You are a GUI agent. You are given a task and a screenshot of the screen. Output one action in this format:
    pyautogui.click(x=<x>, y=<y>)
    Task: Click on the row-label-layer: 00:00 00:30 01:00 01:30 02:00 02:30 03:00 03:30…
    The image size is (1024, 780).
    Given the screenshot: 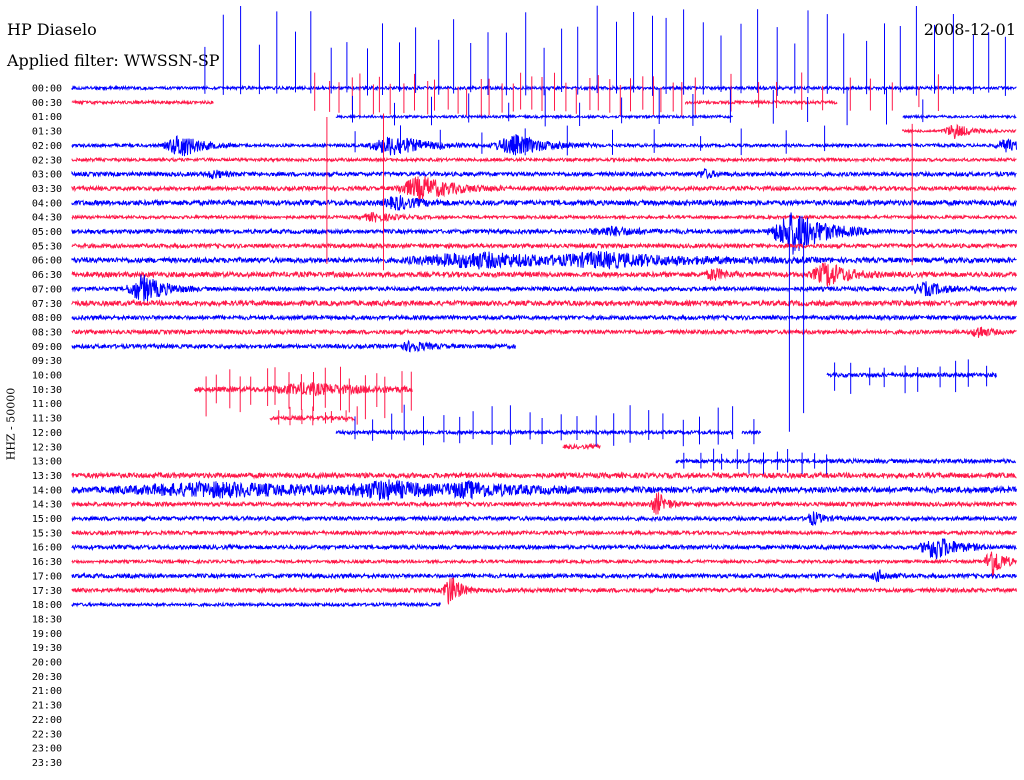 What is the action you would take?
    pyautogui.click(x=47, y=426)
    